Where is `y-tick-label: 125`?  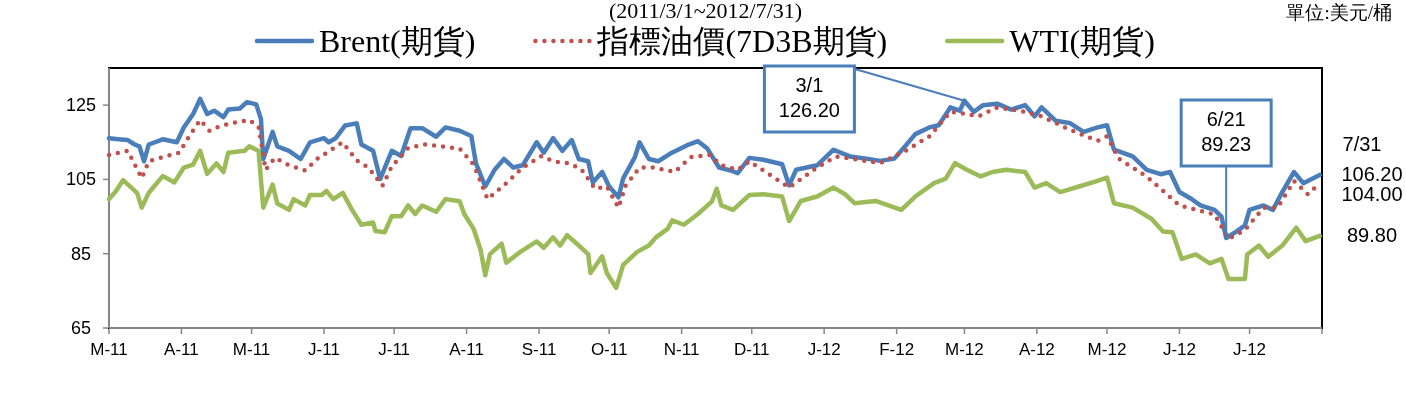 y-tick-label: 125 is located at coordinates (81, 105).